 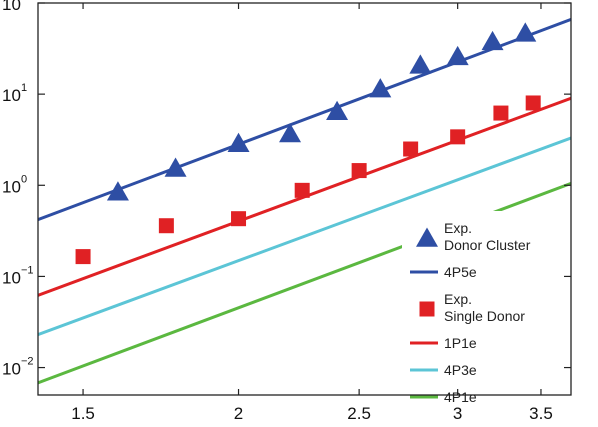 I want to click on y-tick-exponent: 2, so click(x=24, y=1).